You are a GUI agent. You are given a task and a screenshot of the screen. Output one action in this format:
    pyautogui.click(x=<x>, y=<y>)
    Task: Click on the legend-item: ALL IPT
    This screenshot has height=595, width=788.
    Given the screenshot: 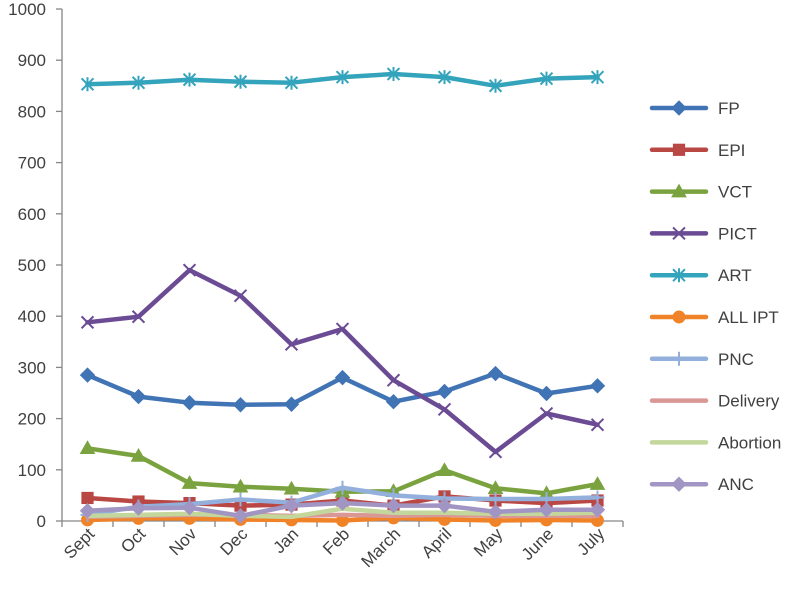 What is the action you would take?
    pyautogui.click(x=714, y=317)
    